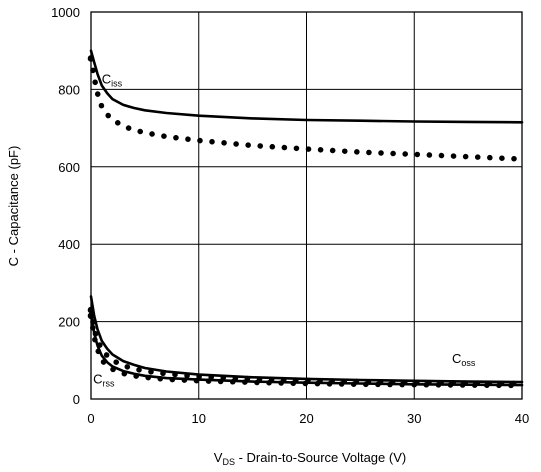 This screenshot has height=472, width=541. I want to click on annotation-coss-subscript: oss, so click(468, 363).